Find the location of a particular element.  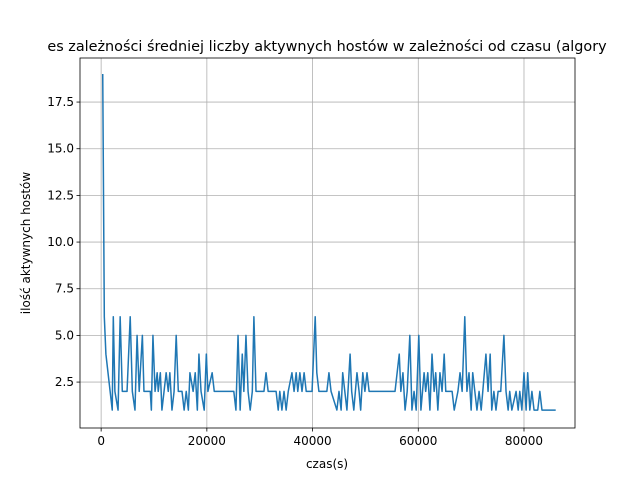

x-tick-label: 0 is located at coordinates (101, 441).